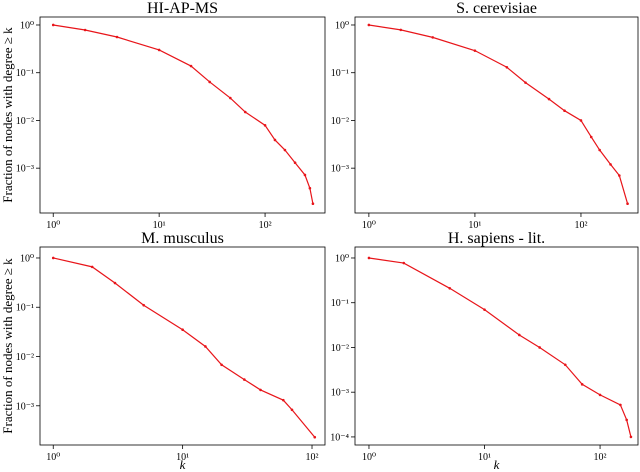 The width and height of the screenshot is (640, 472). What do you see at coordinates (182, 238) in the screenshot?
I see `subplot-title: M. musculus` at bounding box center [182, 238].